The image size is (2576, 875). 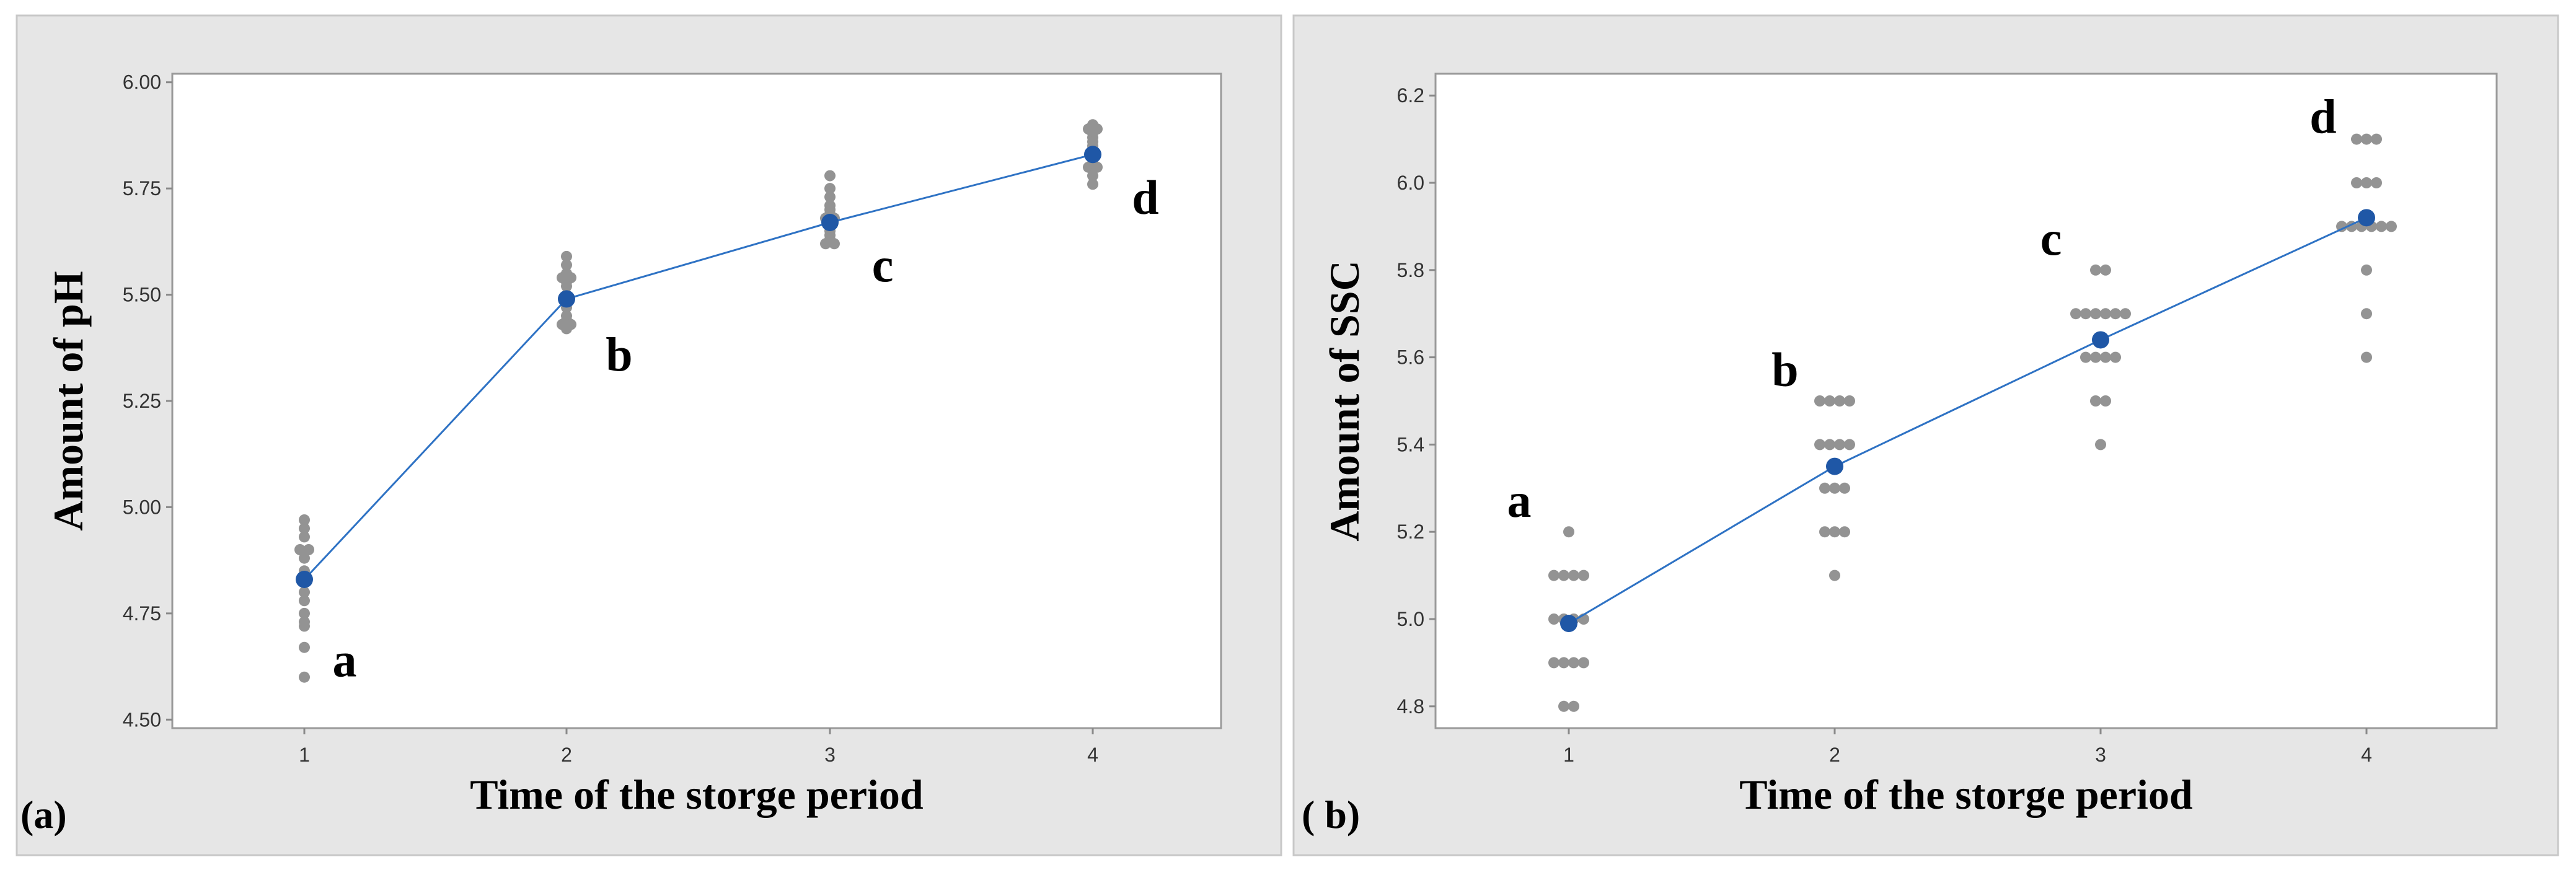 What do you see at coordinates (697, 794) in the screenshot?
I see `panel-a-x-axis-title: Time of the storge period` at bounding box center [697, 794].